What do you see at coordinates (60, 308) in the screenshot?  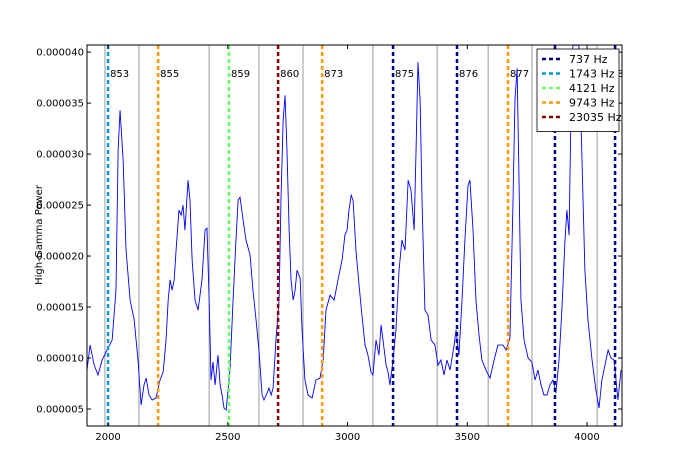 I see `y-tick-label: 0.000015` at bounding box center [60, 308].